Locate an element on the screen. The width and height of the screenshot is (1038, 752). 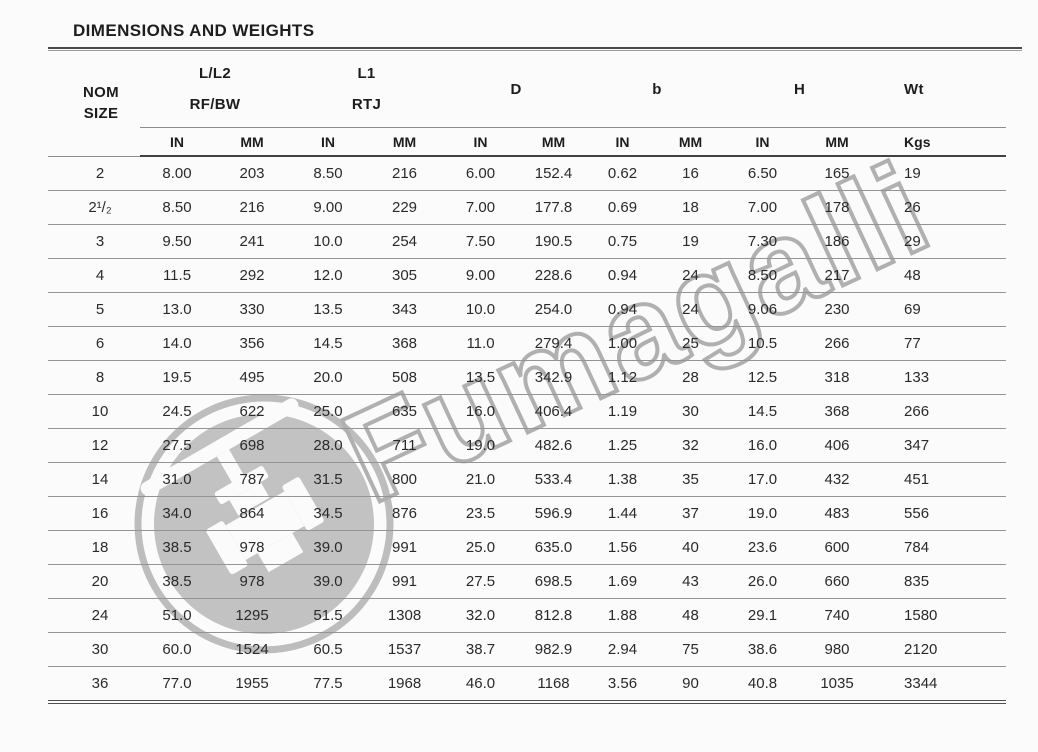
nom-label-line1: NOM is located at coordinates (101, 93).